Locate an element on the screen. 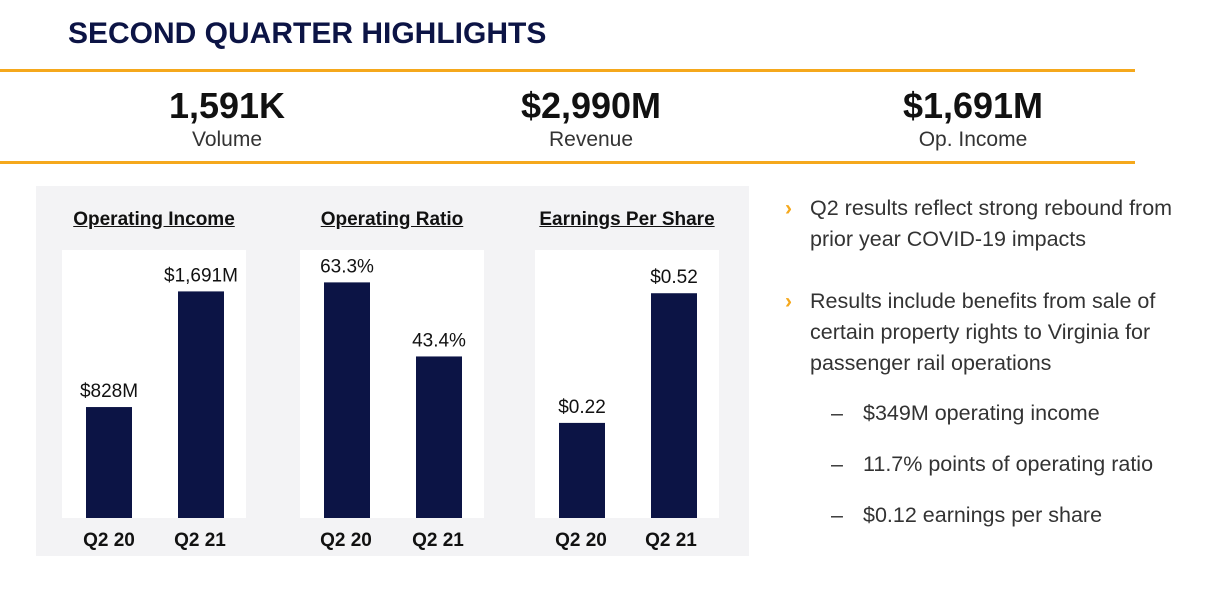 The height and width of the screenshot is (601, 1214). top-divider is located at coordinates (567, 70).